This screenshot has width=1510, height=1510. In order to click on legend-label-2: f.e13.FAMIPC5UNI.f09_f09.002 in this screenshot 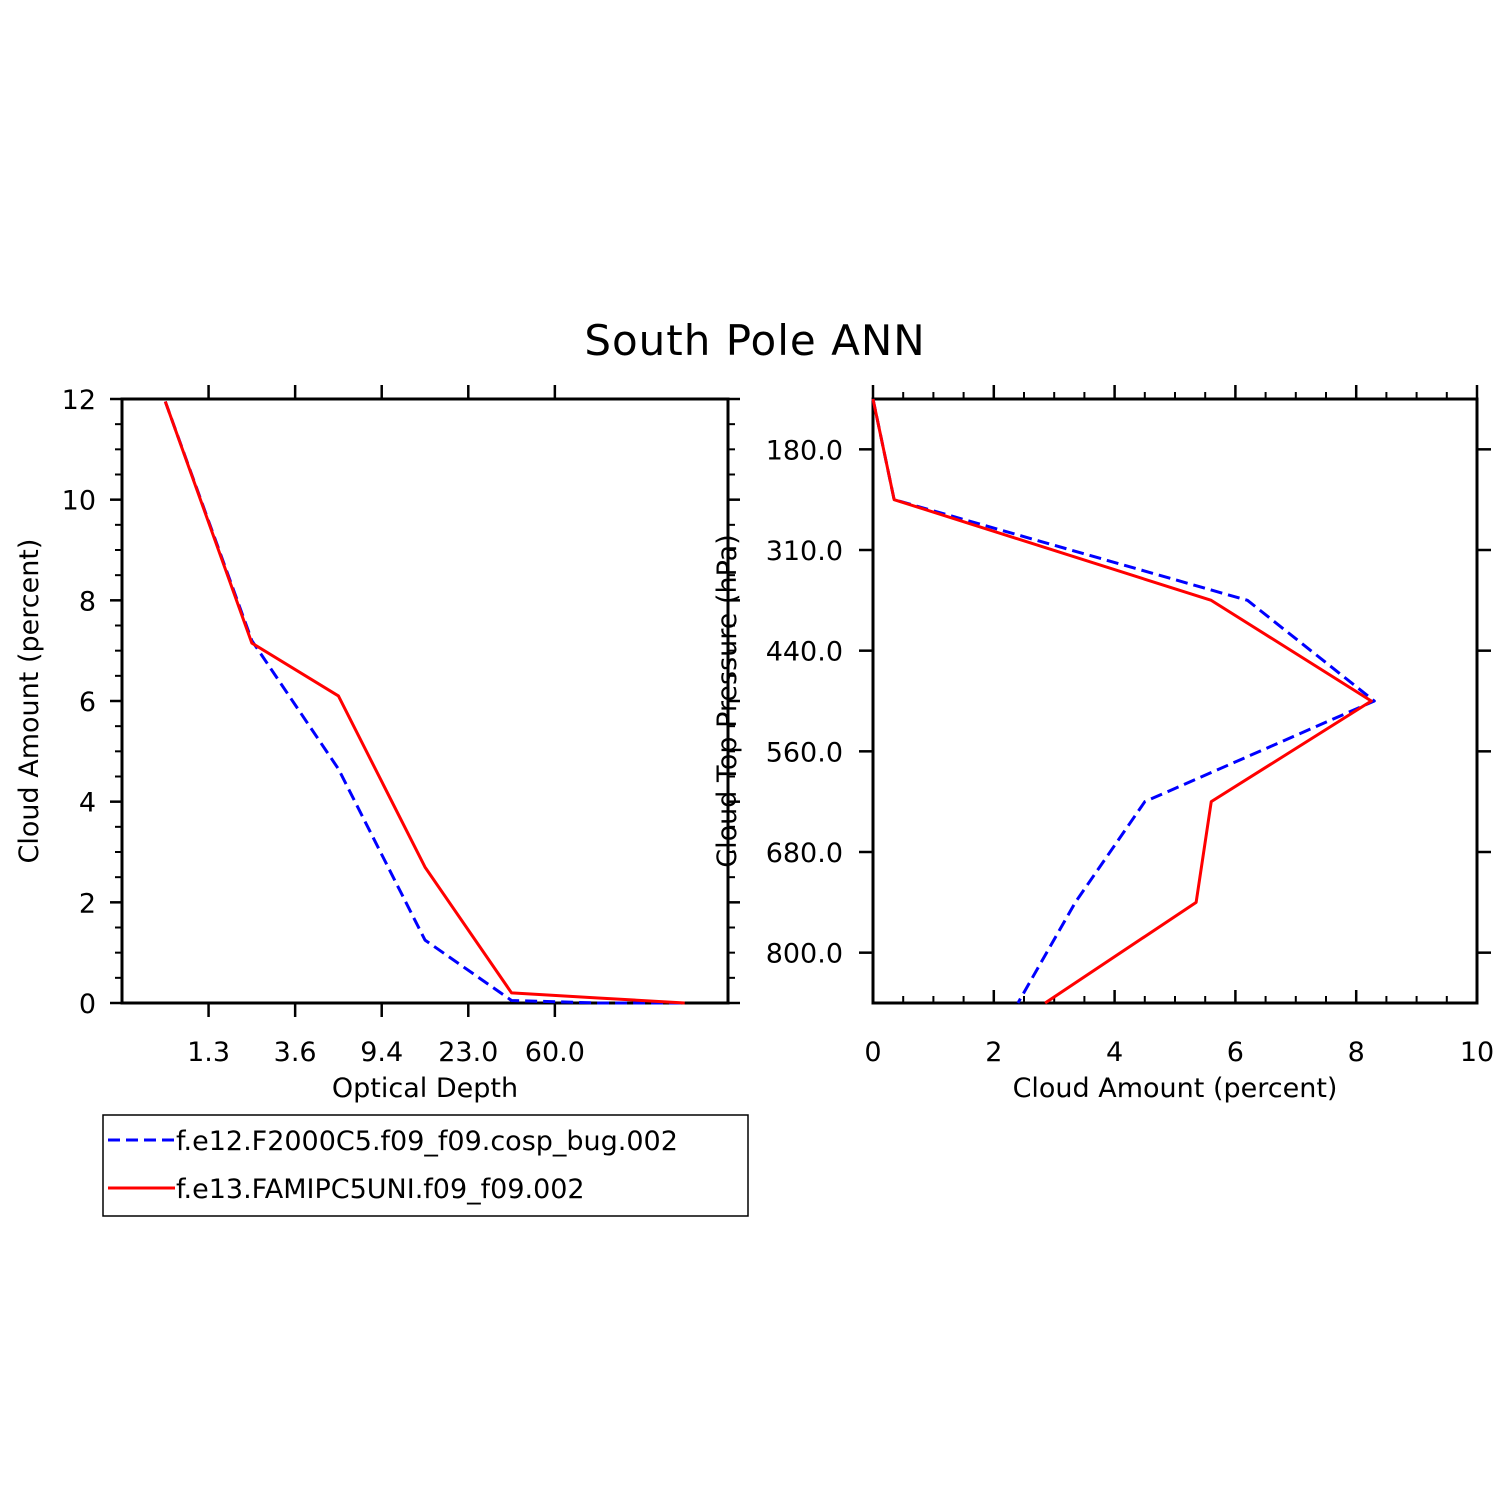, I will do `click(380, 1189)`.